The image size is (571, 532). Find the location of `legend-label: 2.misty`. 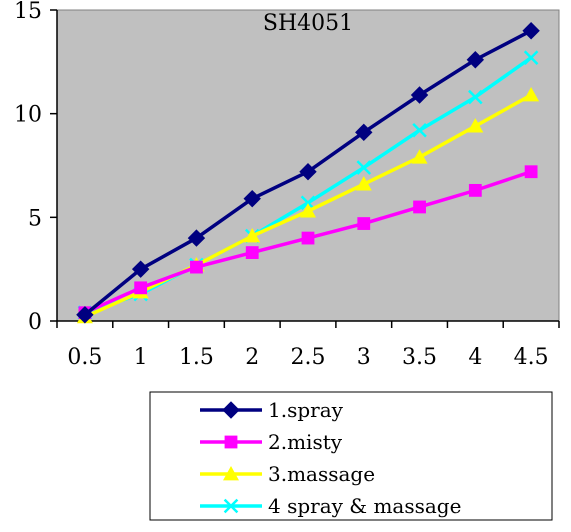

legend-label: 2.misty is located at coordinates (305, 442).